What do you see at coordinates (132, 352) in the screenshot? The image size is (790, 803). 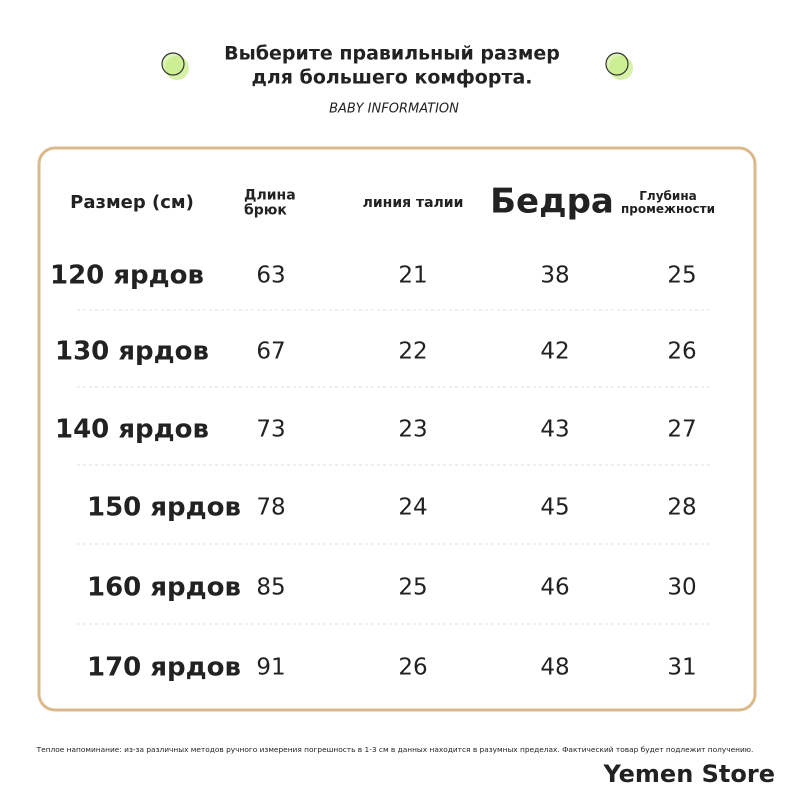 I see `row-label: 130 ярдов` at bounding box center [132, 352].